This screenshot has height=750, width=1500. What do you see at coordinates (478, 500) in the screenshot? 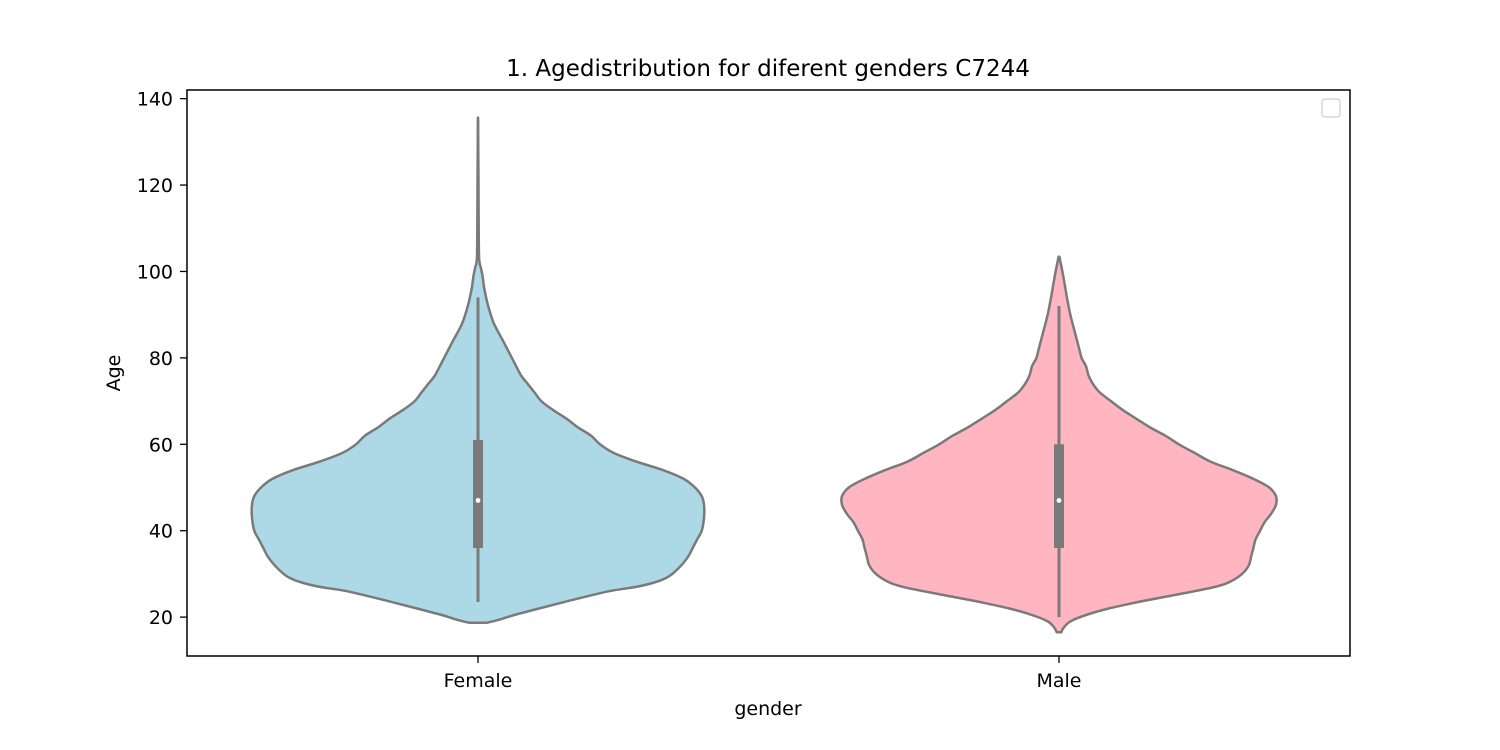
I see `median-point-female` at bounding box center [478, 500].